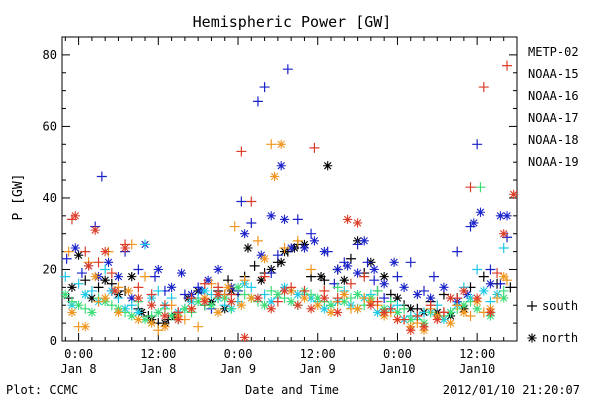 The width and height of the screenshot is (600, 400). Describe the element at coordinates (292, 390) in the screenshot. I see `x-axis-label: Date and Time` at that location.